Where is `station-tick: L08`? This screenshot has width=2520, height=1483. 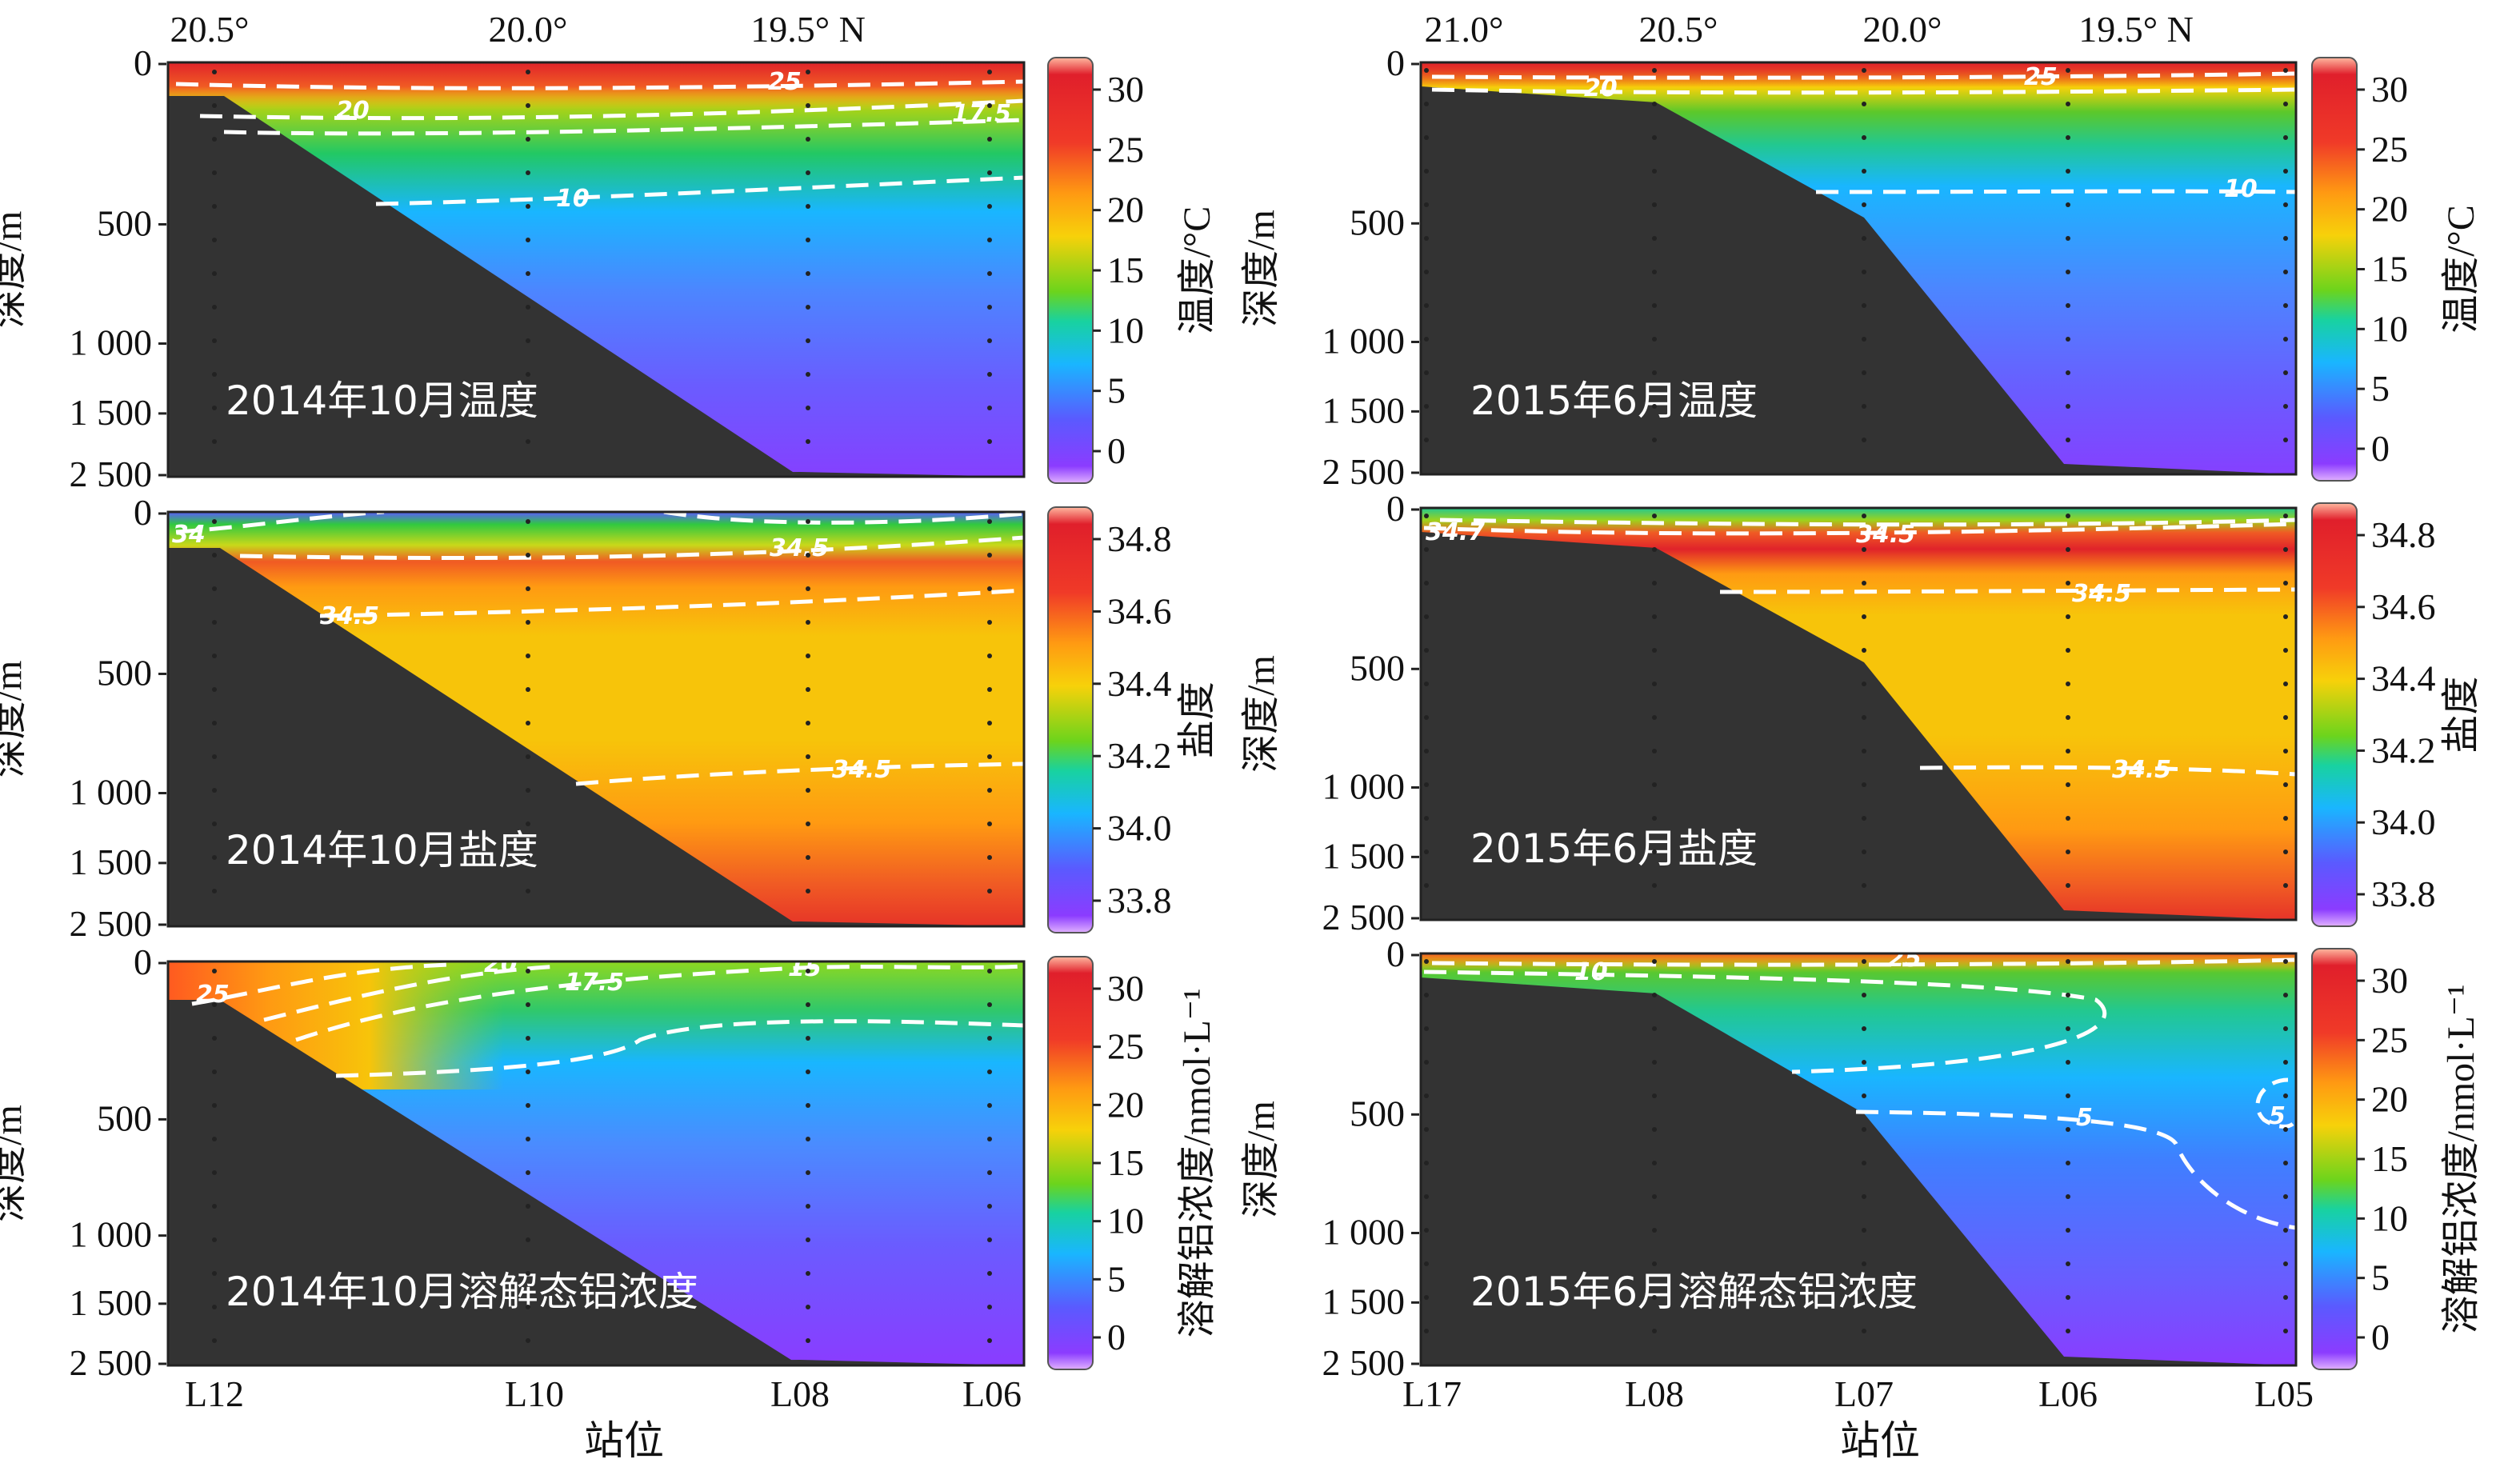 station-tick: L08 is located at coordinates (1654, 1393).